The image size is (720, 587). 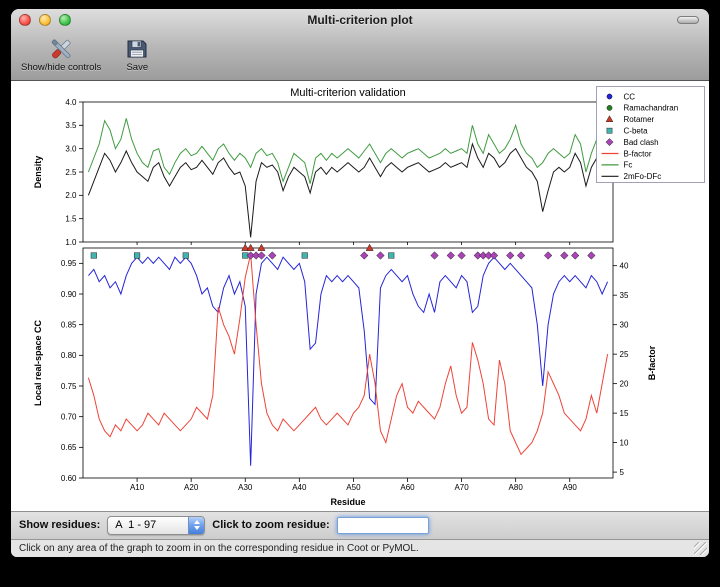 I want to click on down-arrow-icon, so click(x=196, y=528).